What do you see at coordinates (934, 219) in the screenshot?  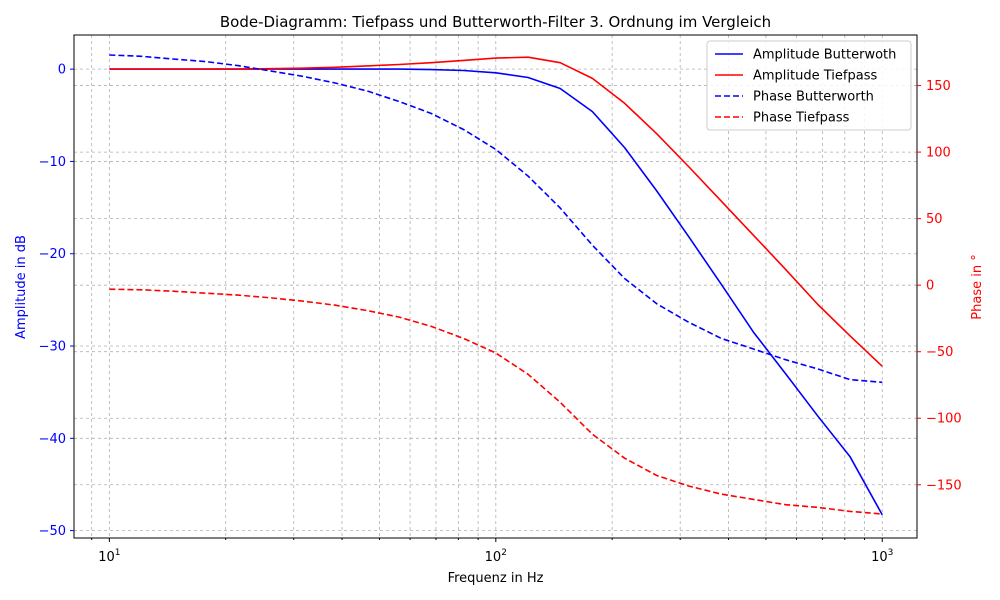 I see `y-right-tick-label: 50` at bounding box center [934, 219].